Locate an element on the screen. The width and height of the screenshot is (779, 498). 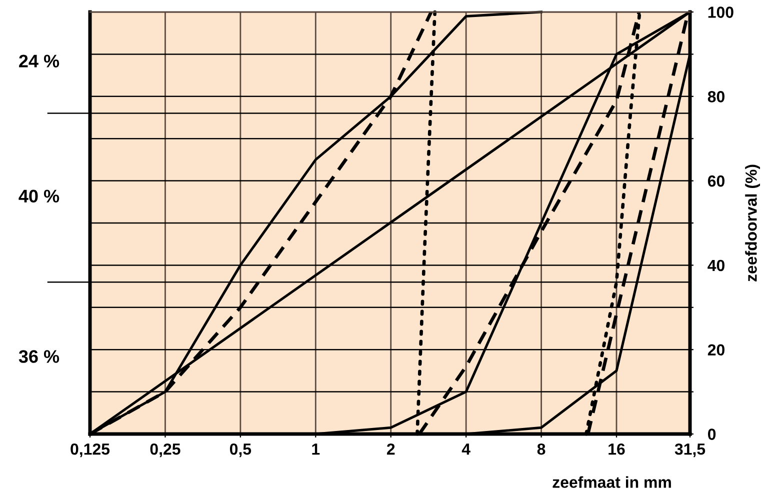
text: 24 % is located at coordinates (39, 61).